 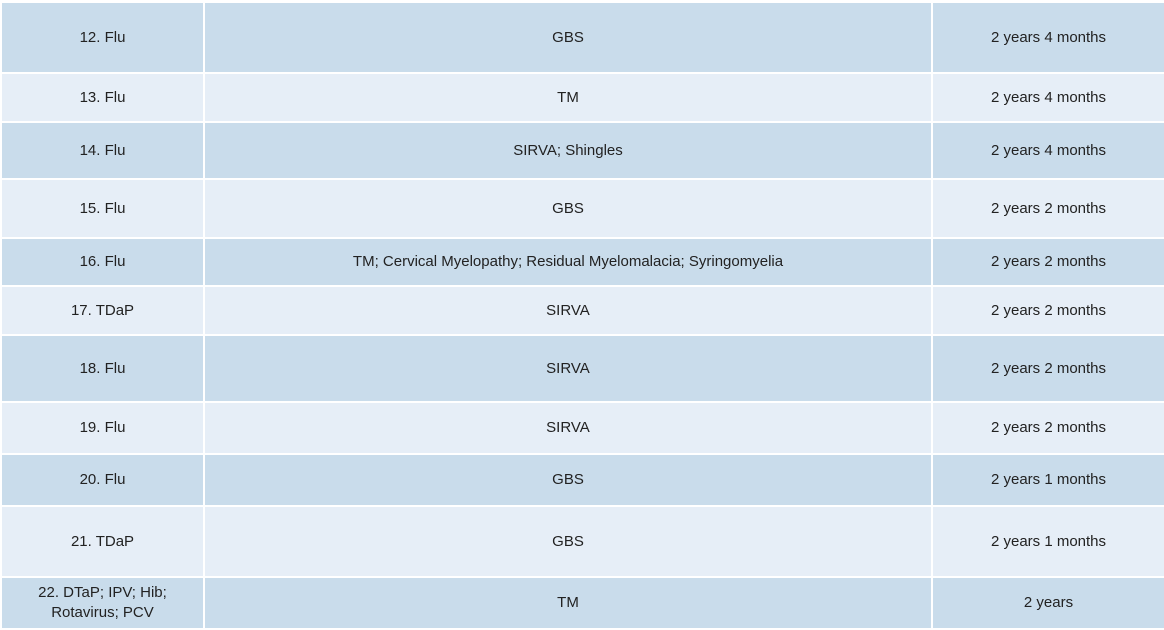 I want to click on vaccine-cell: 20. Flu, so click(x=102, y=480).